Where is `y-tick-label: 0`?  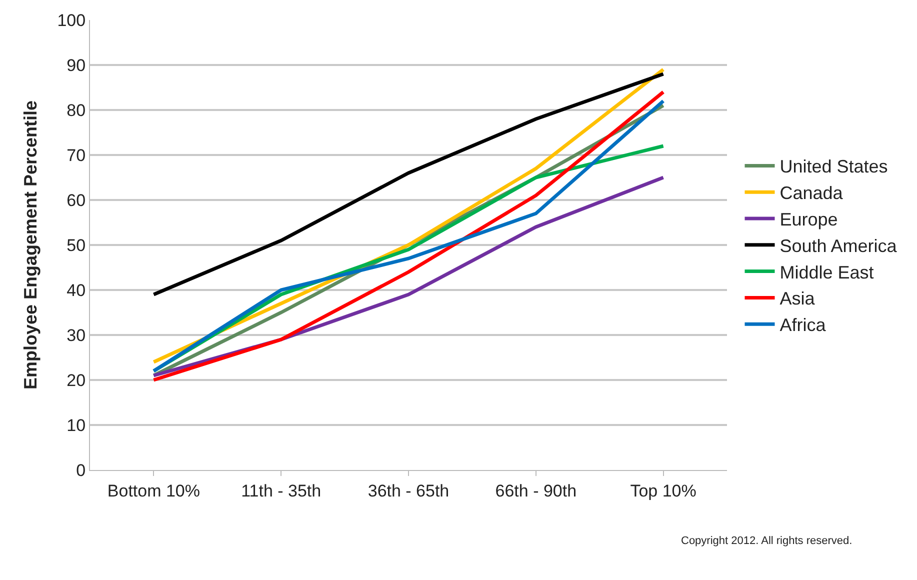
y-tick-label: 0 is located at coordinates (81, 470).